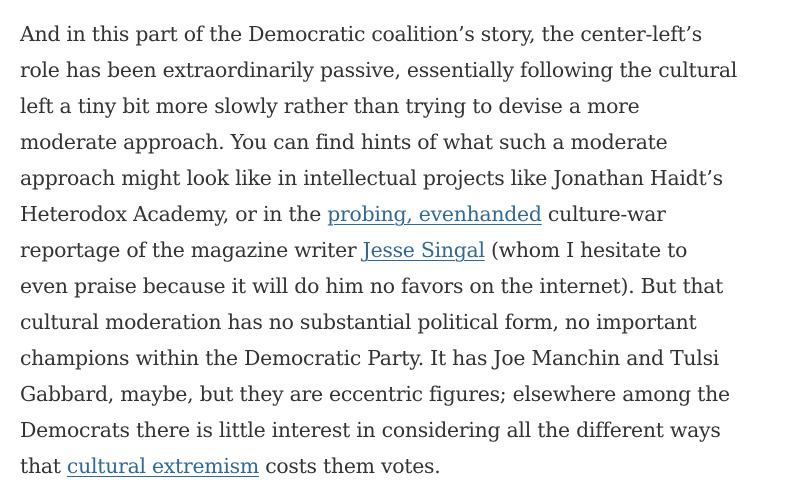  What do you see at coordinates (174, 214) in the screenshot?
I see `text-segment: Heterodox Academy, or in the` at bounding box center [174, 214].